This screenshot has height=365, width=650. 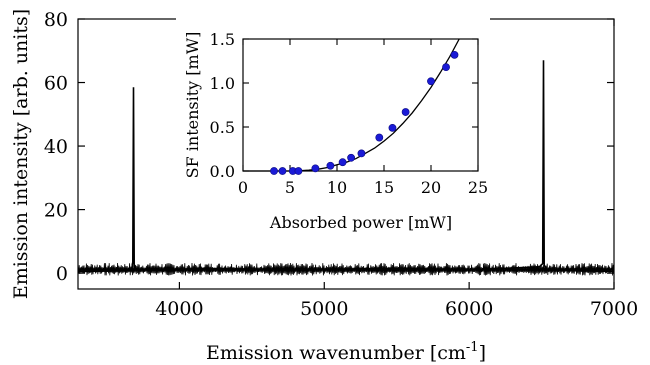 I want to click on main-x-axis-label-text: Emission wavenumber [cm, so click(x=336, y=353).